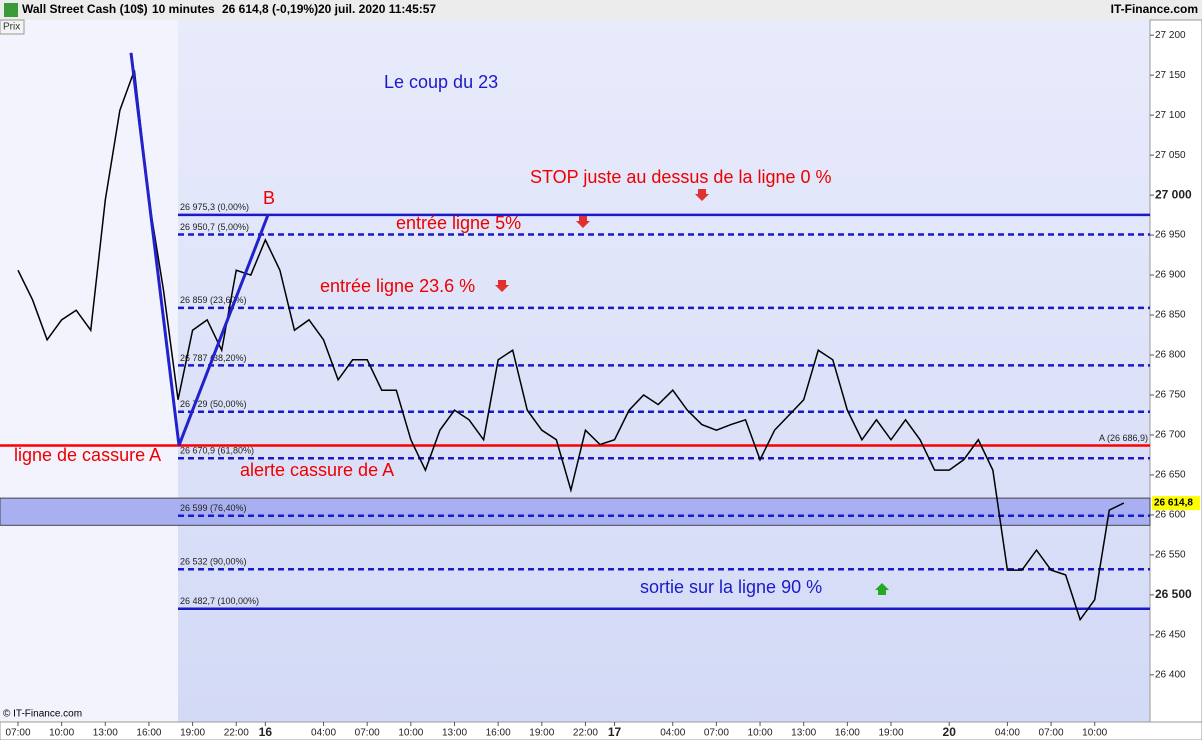  I want to click on y-tick-label: 26 800, so click(1170, 355).